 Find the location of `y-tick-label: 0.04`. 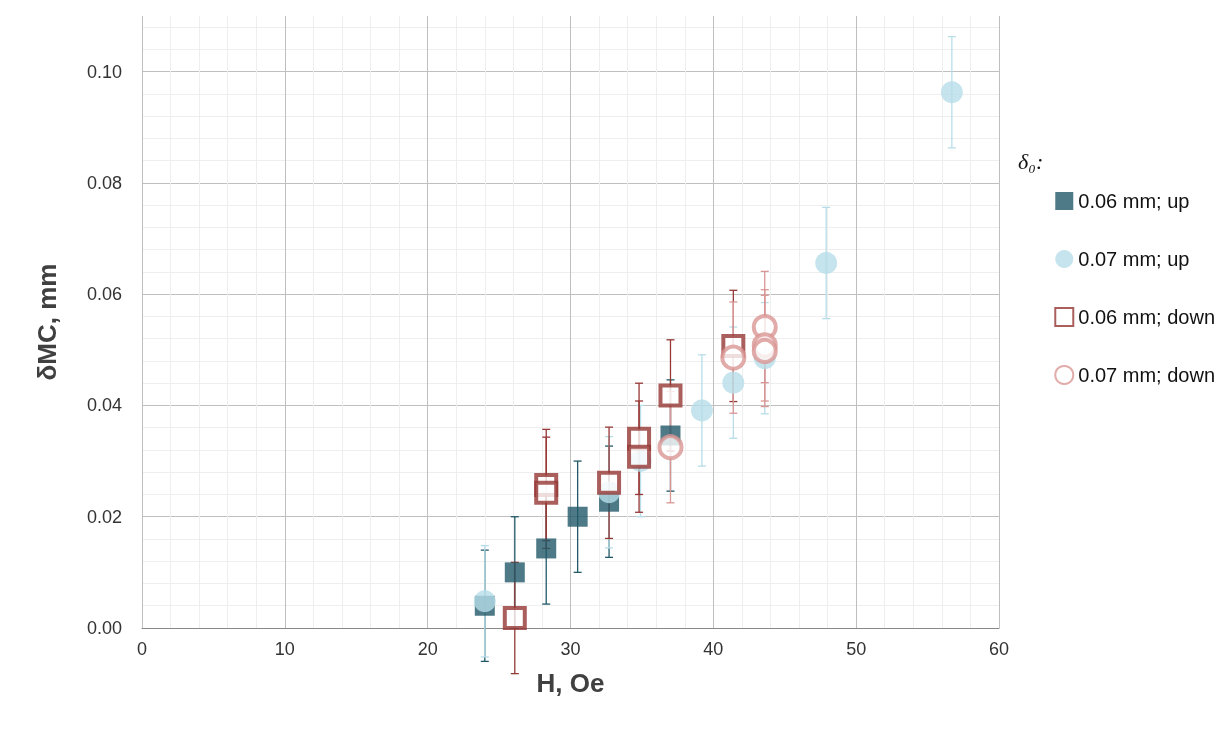

y-tick-label: 0.04 is located at coordinates (104, 405).